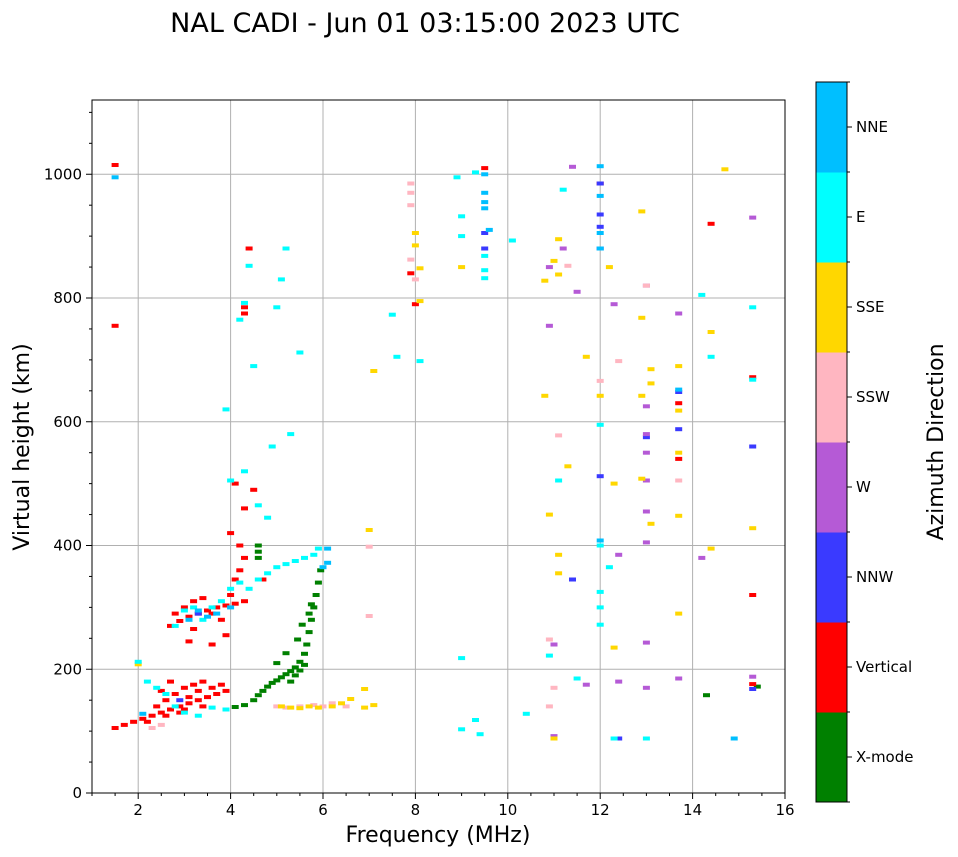  I want to click on x-axis-label: Frequency (MHz), so click(438, 835).